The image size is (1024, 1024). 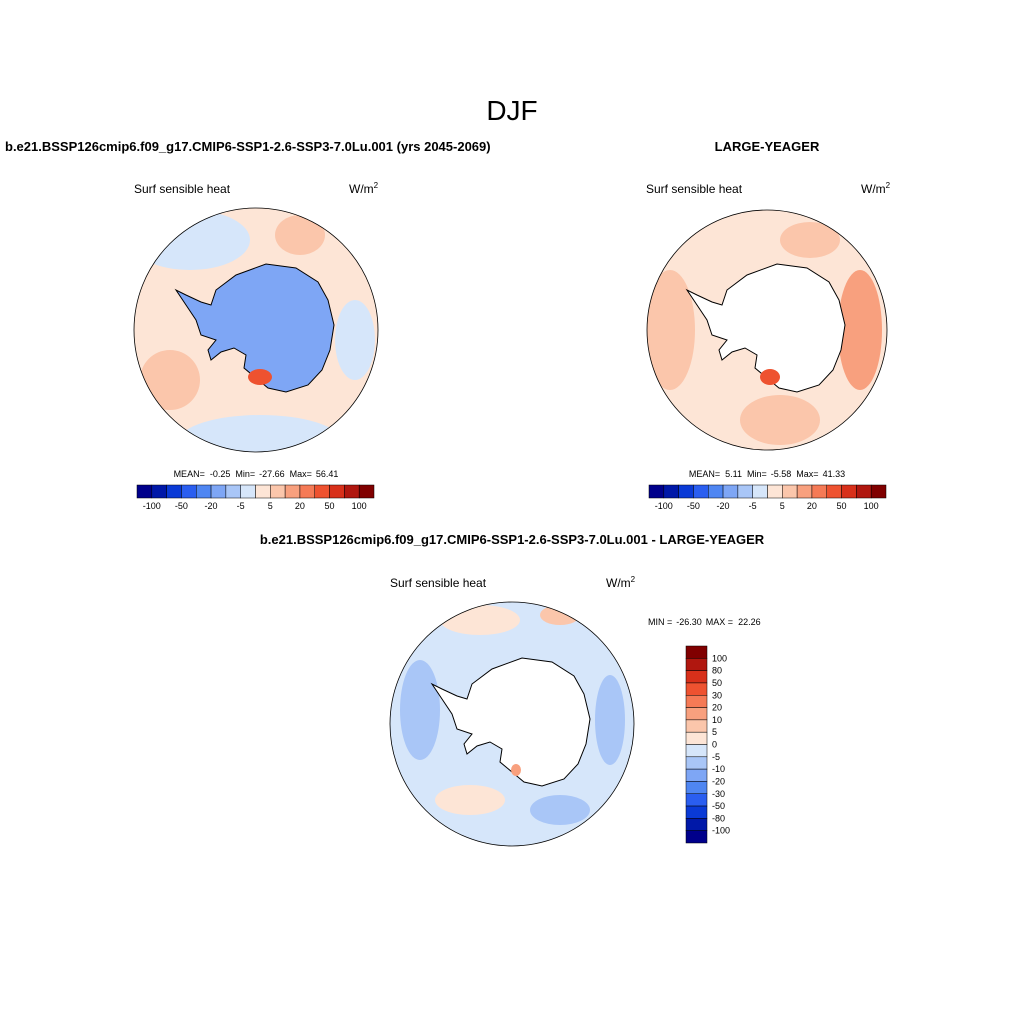 What do you see at coordinates (327, 474) in the screenshot?
I see `stat-value: 56.41` at bounding box center [327, 474].